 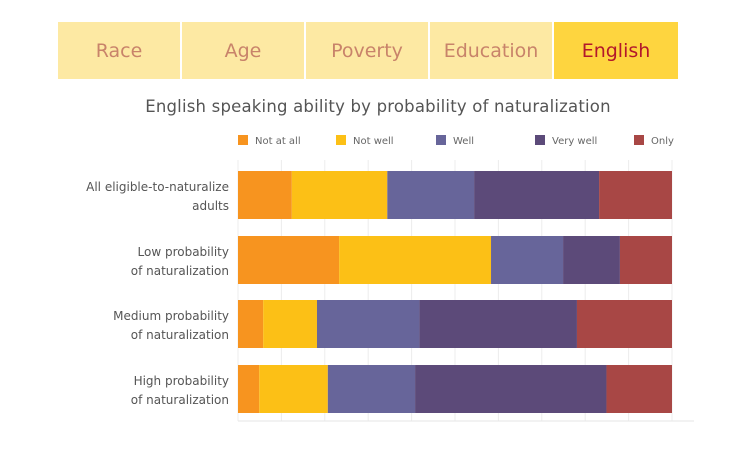 I want to click on tab-english: English, so click(x=616, y=50).